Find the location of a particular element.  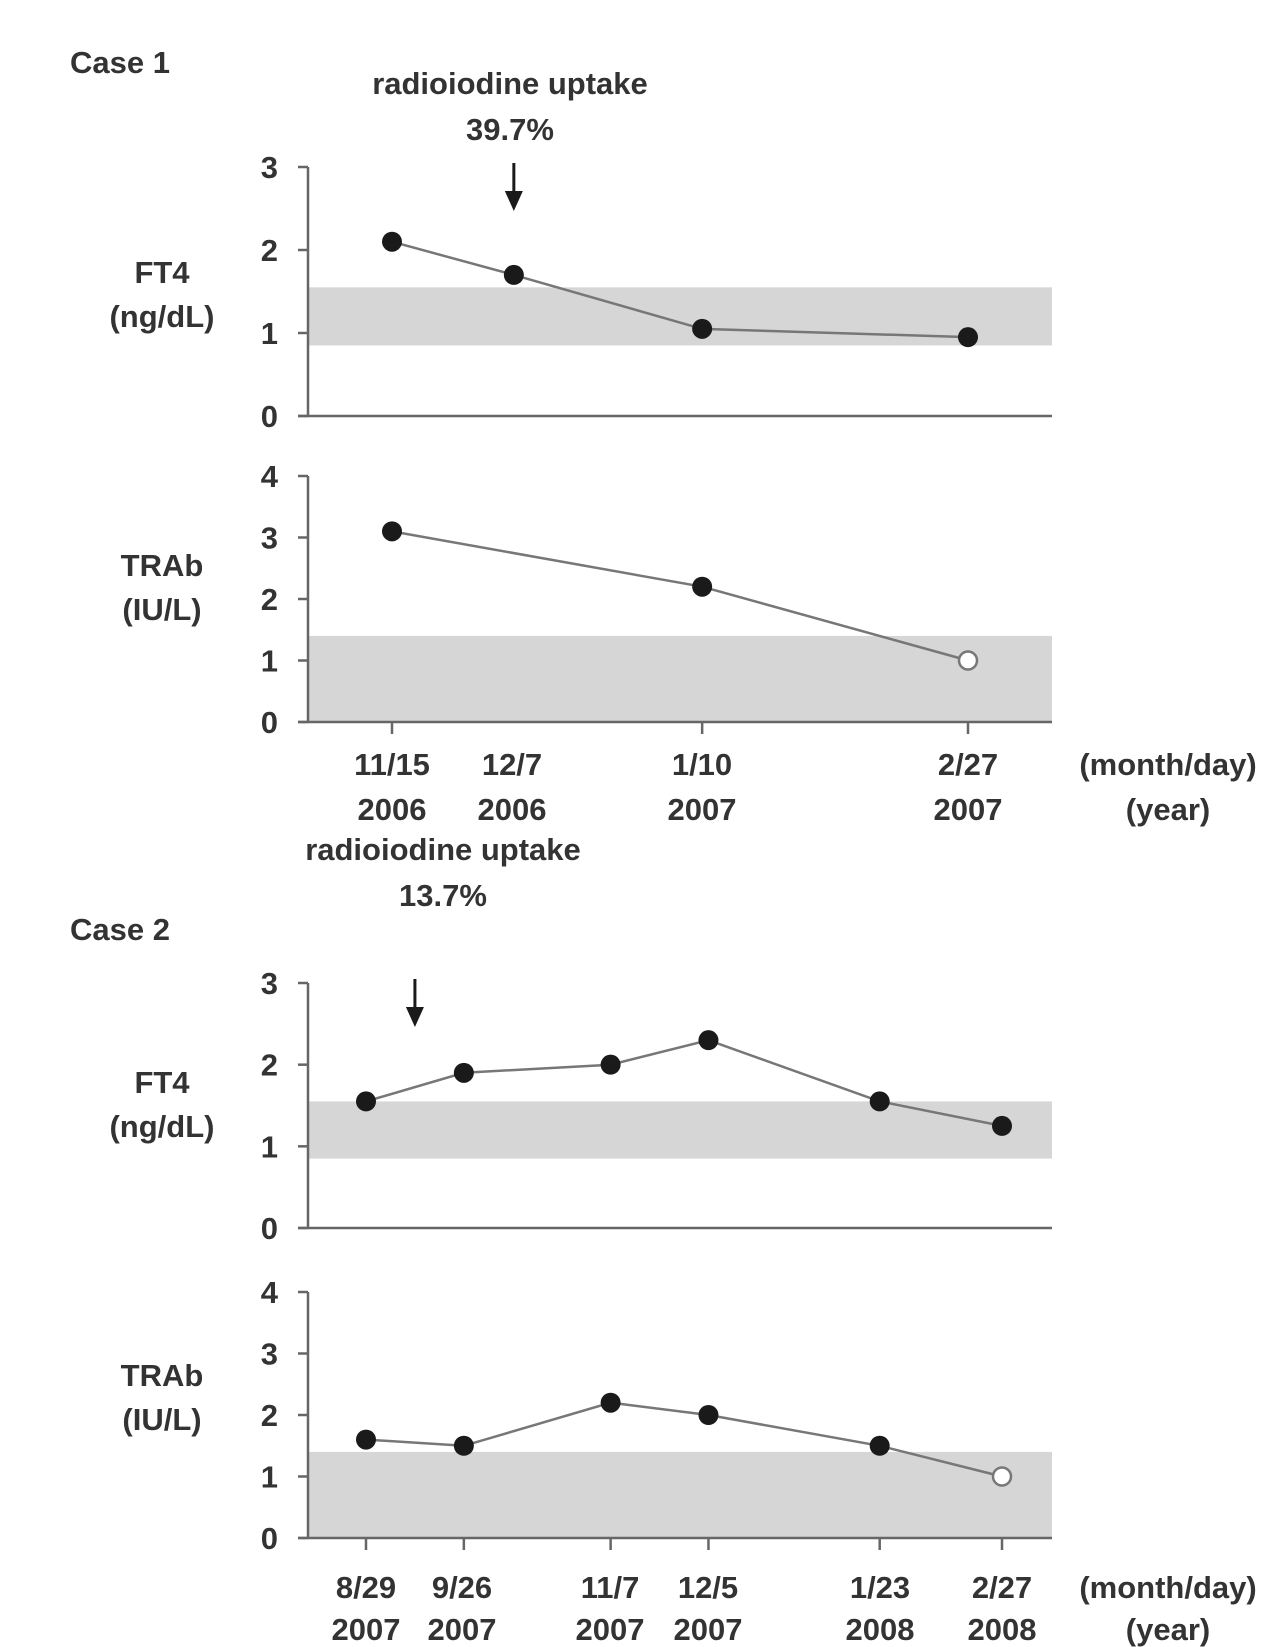

case-1: Case 1 radioiodine uptake 39.7% is located at coordinates (359, 128).